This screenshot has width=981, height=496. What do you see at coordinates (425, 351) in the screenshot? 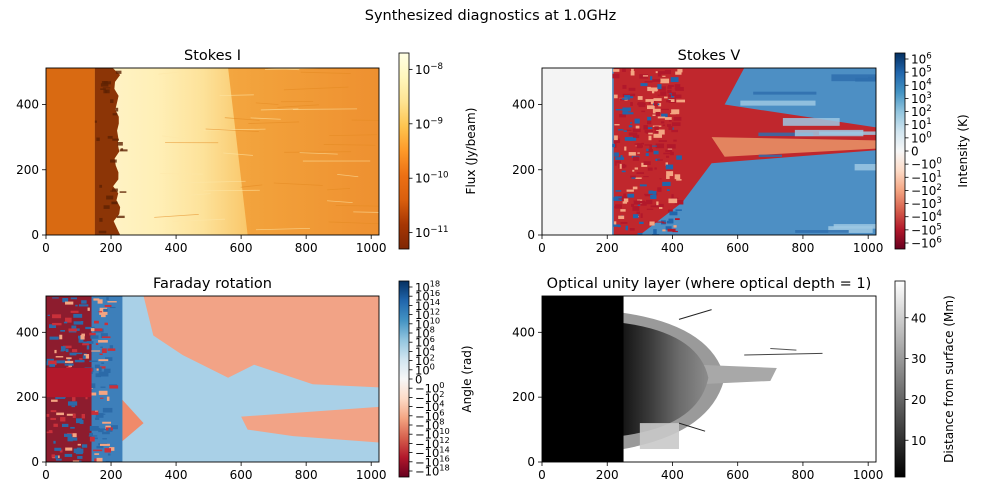
I see `colorbar-tick-label: 10⁴` at bounding box center [425, 351].